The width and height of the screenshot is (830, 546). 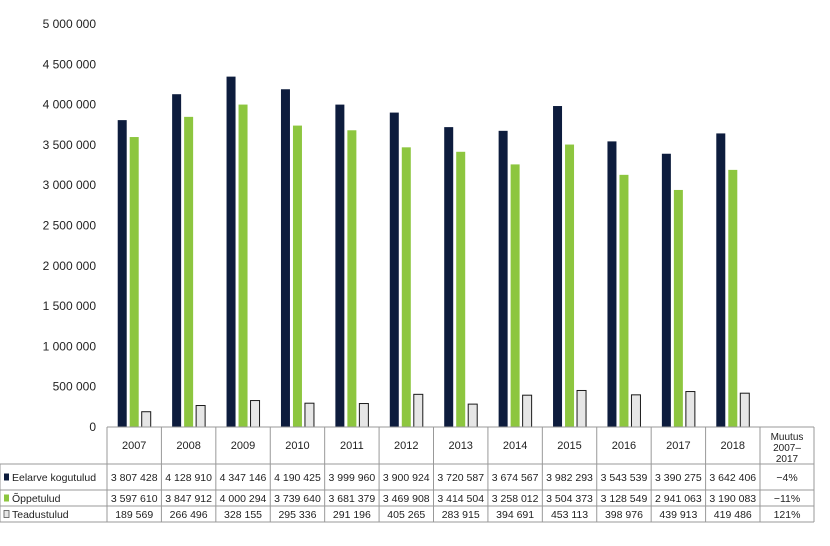 What do you see at coordinates (624, 478) in the screenshot?
I see `data-label: 3 543 539` at bounding box center [624, 478].